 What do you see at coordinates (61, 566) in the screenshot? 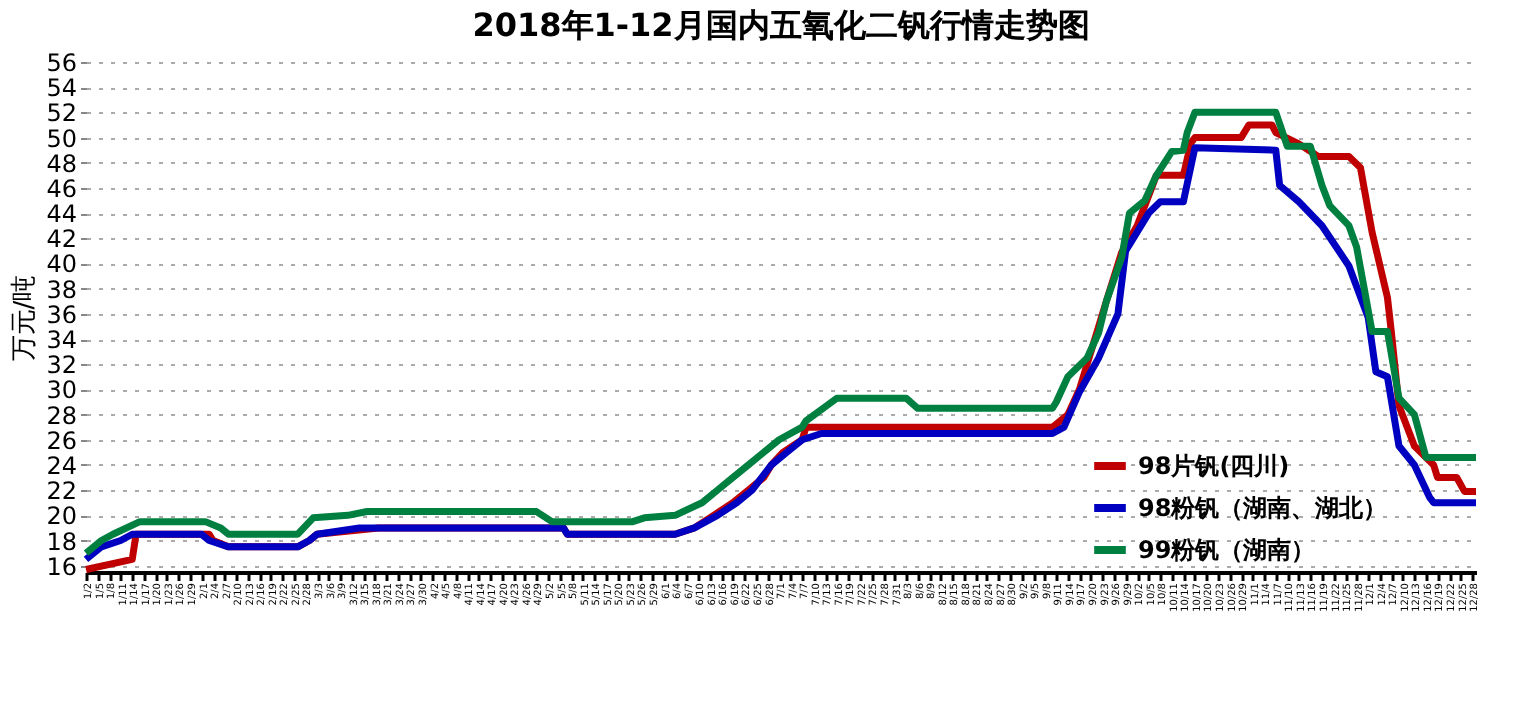
I see `y-tick-label: 16` at bounding box center [61, 566].